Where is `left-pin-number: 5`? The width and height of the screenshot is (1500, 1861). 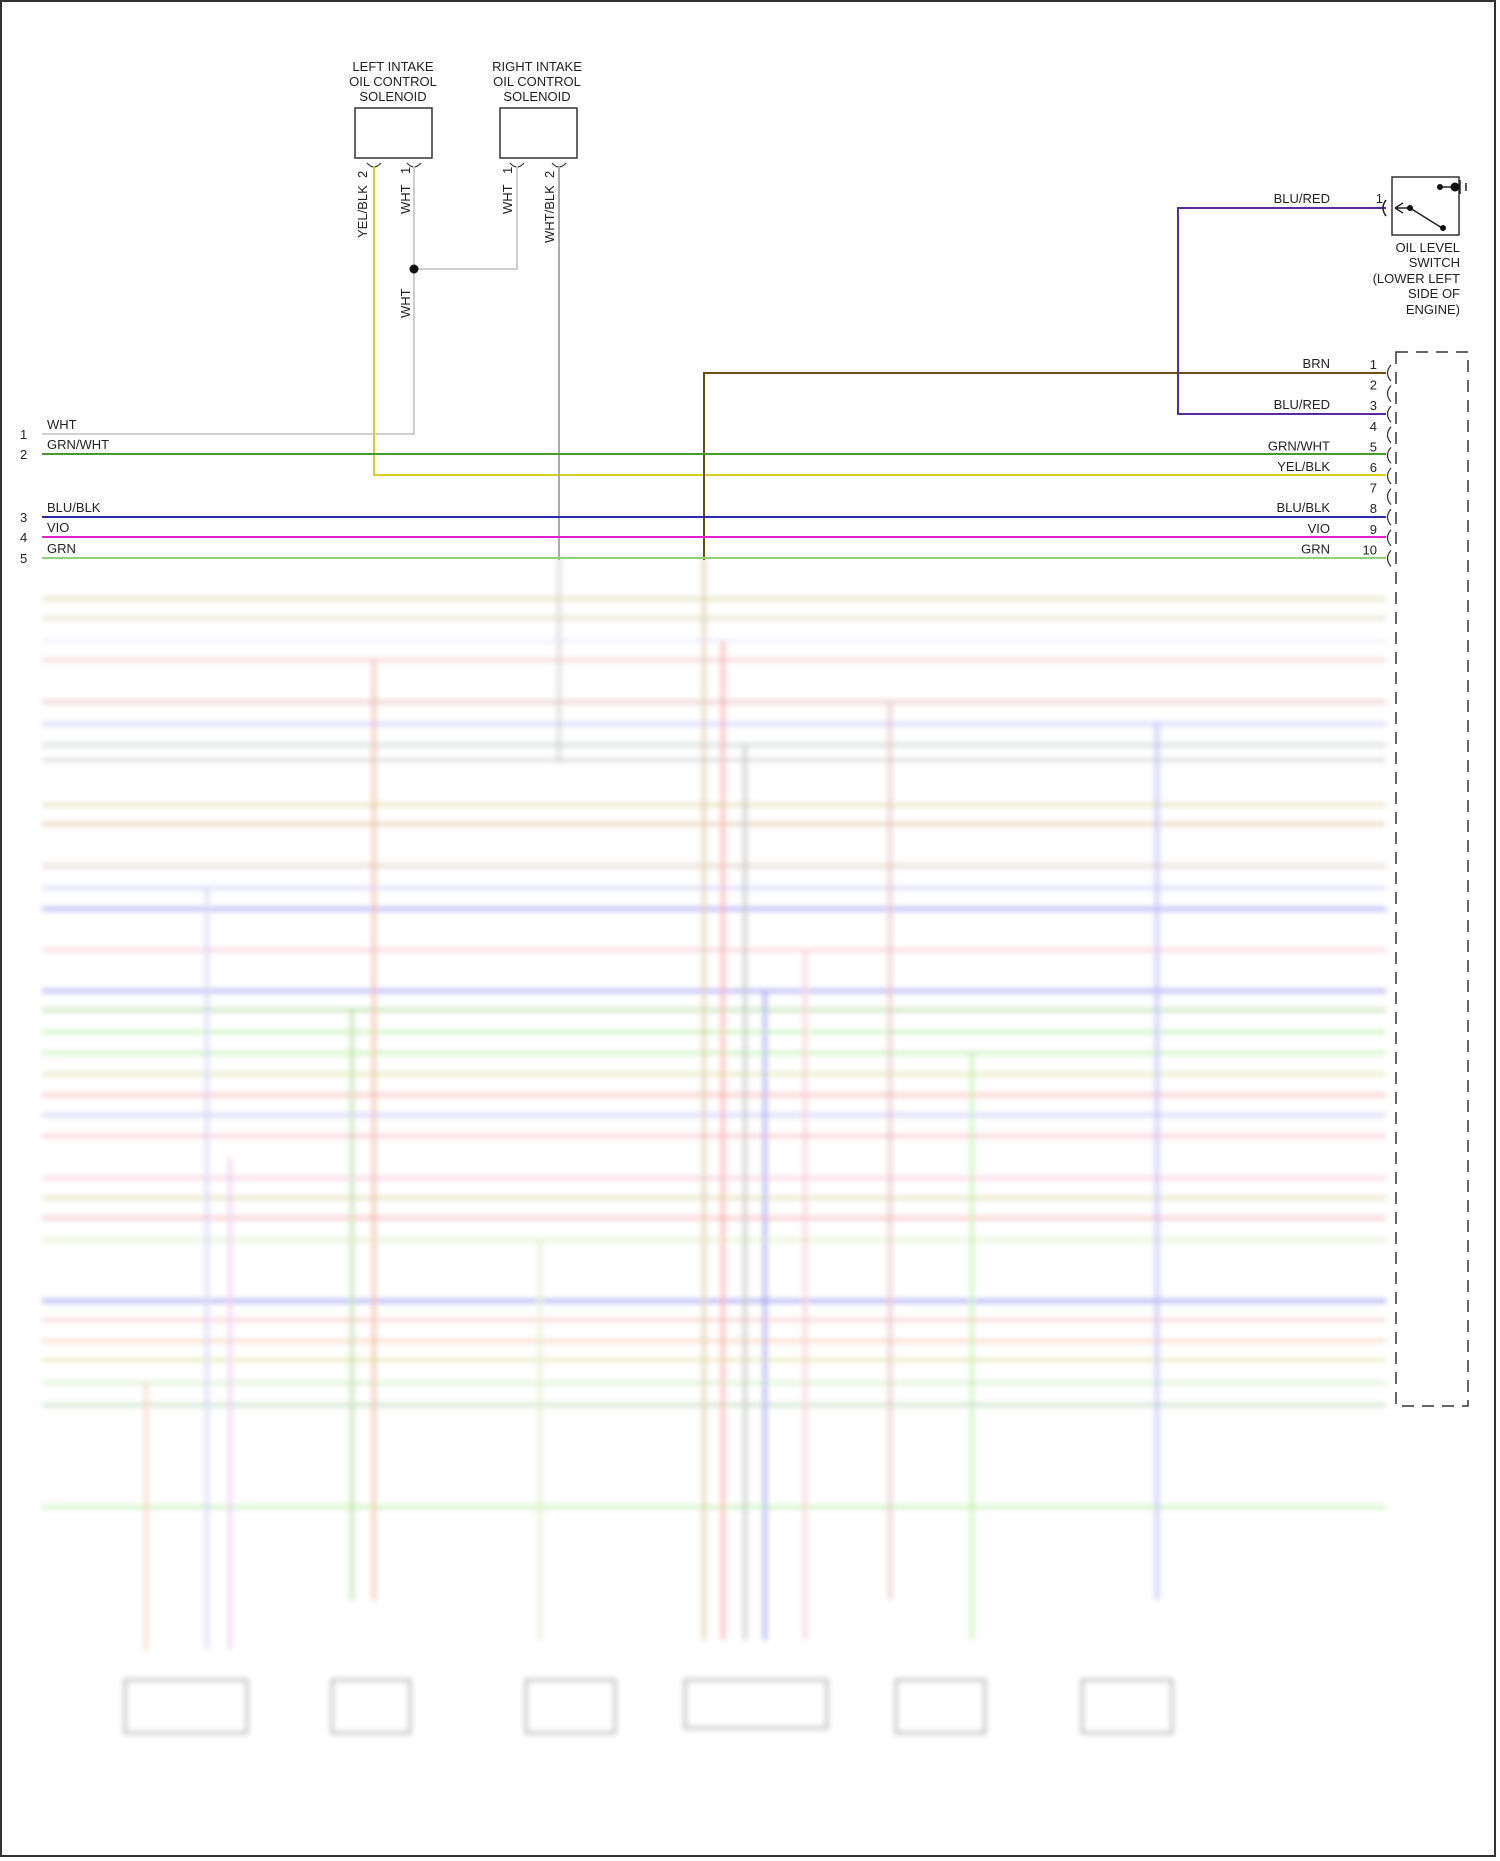 left-pin-number: 5 is located at coordinates (23, 558).